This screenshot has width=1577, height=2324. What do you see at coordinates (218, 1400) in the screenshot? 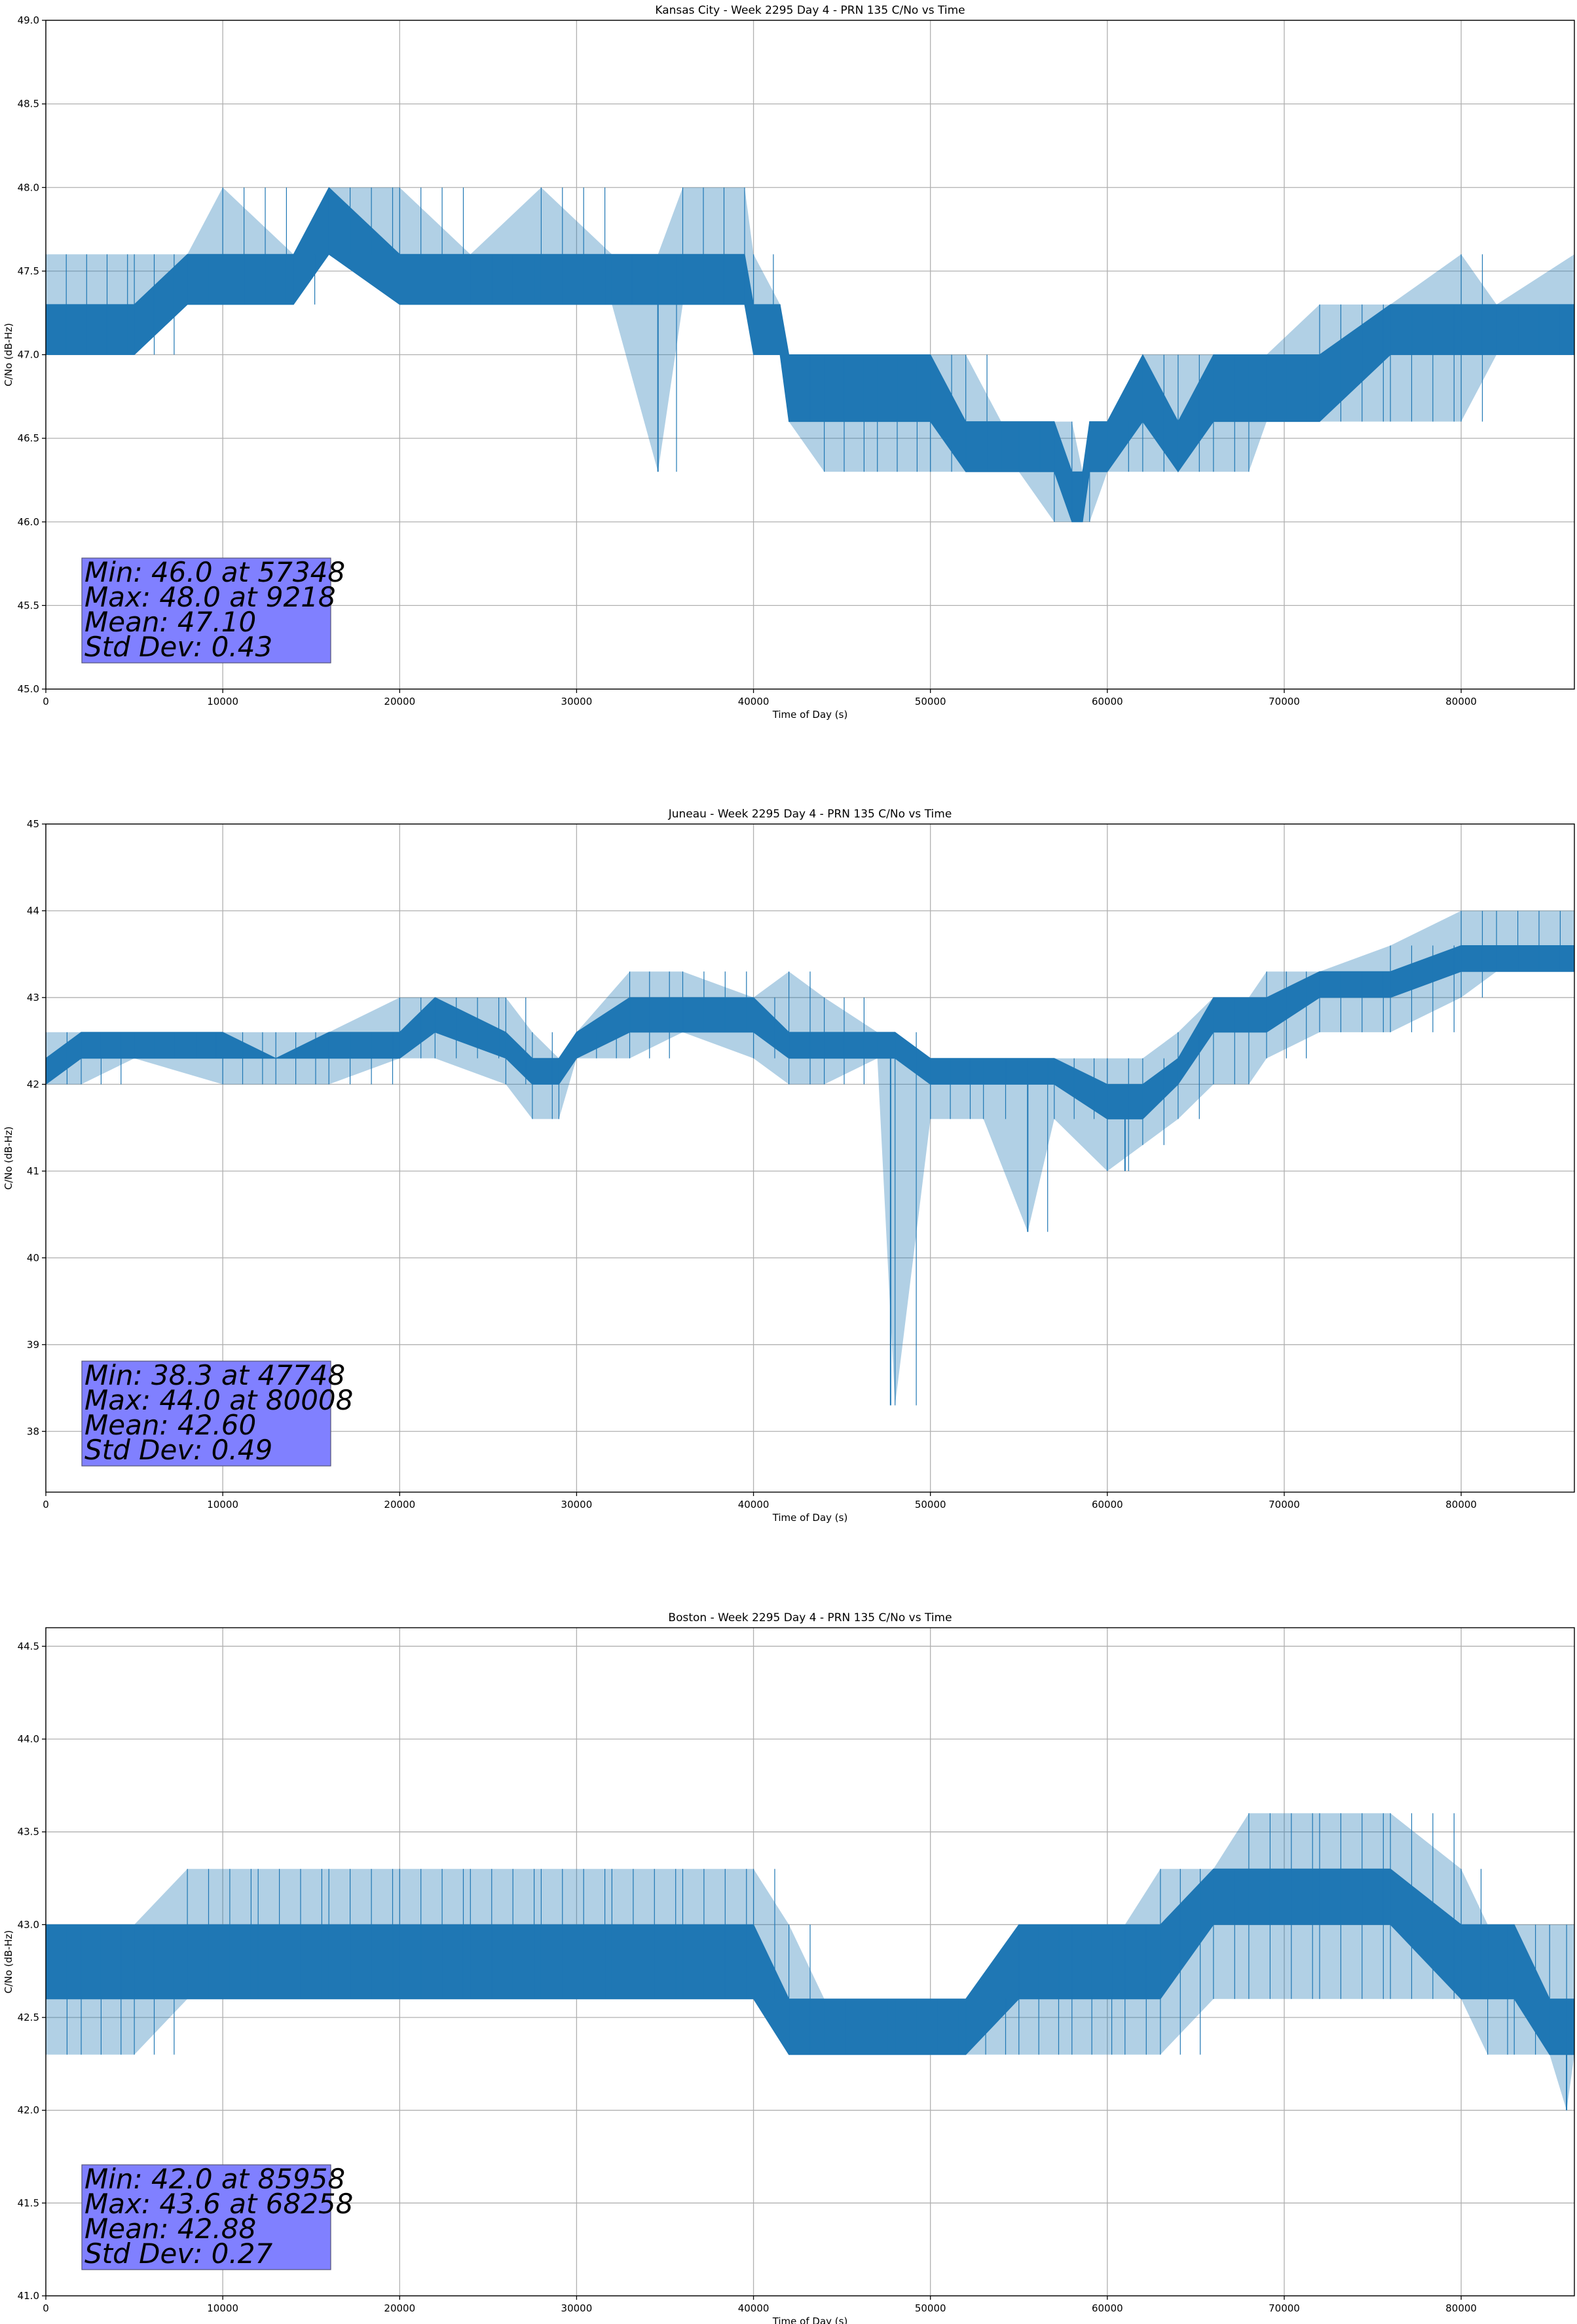
I see `stats-max: Max: 44.0 at 80008` at bounding box center [218, 1400].